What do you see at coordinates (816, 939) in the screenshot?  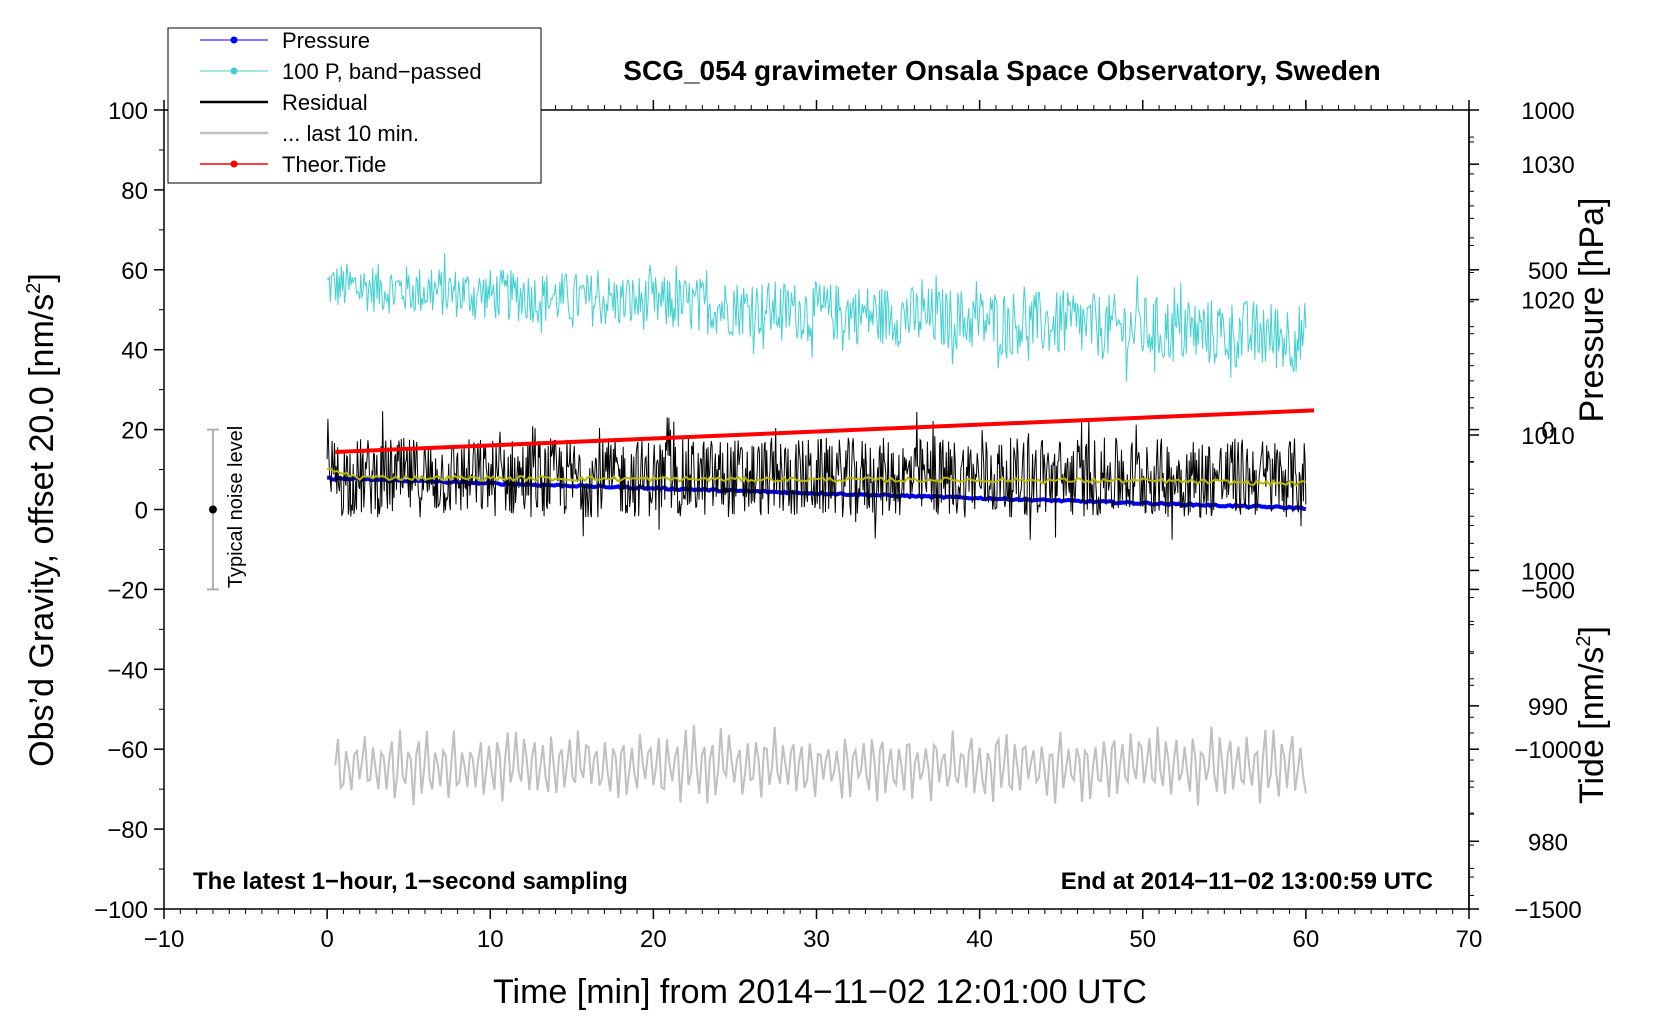 I see `x-tick-label: 30` at bounding box center [816, 939].